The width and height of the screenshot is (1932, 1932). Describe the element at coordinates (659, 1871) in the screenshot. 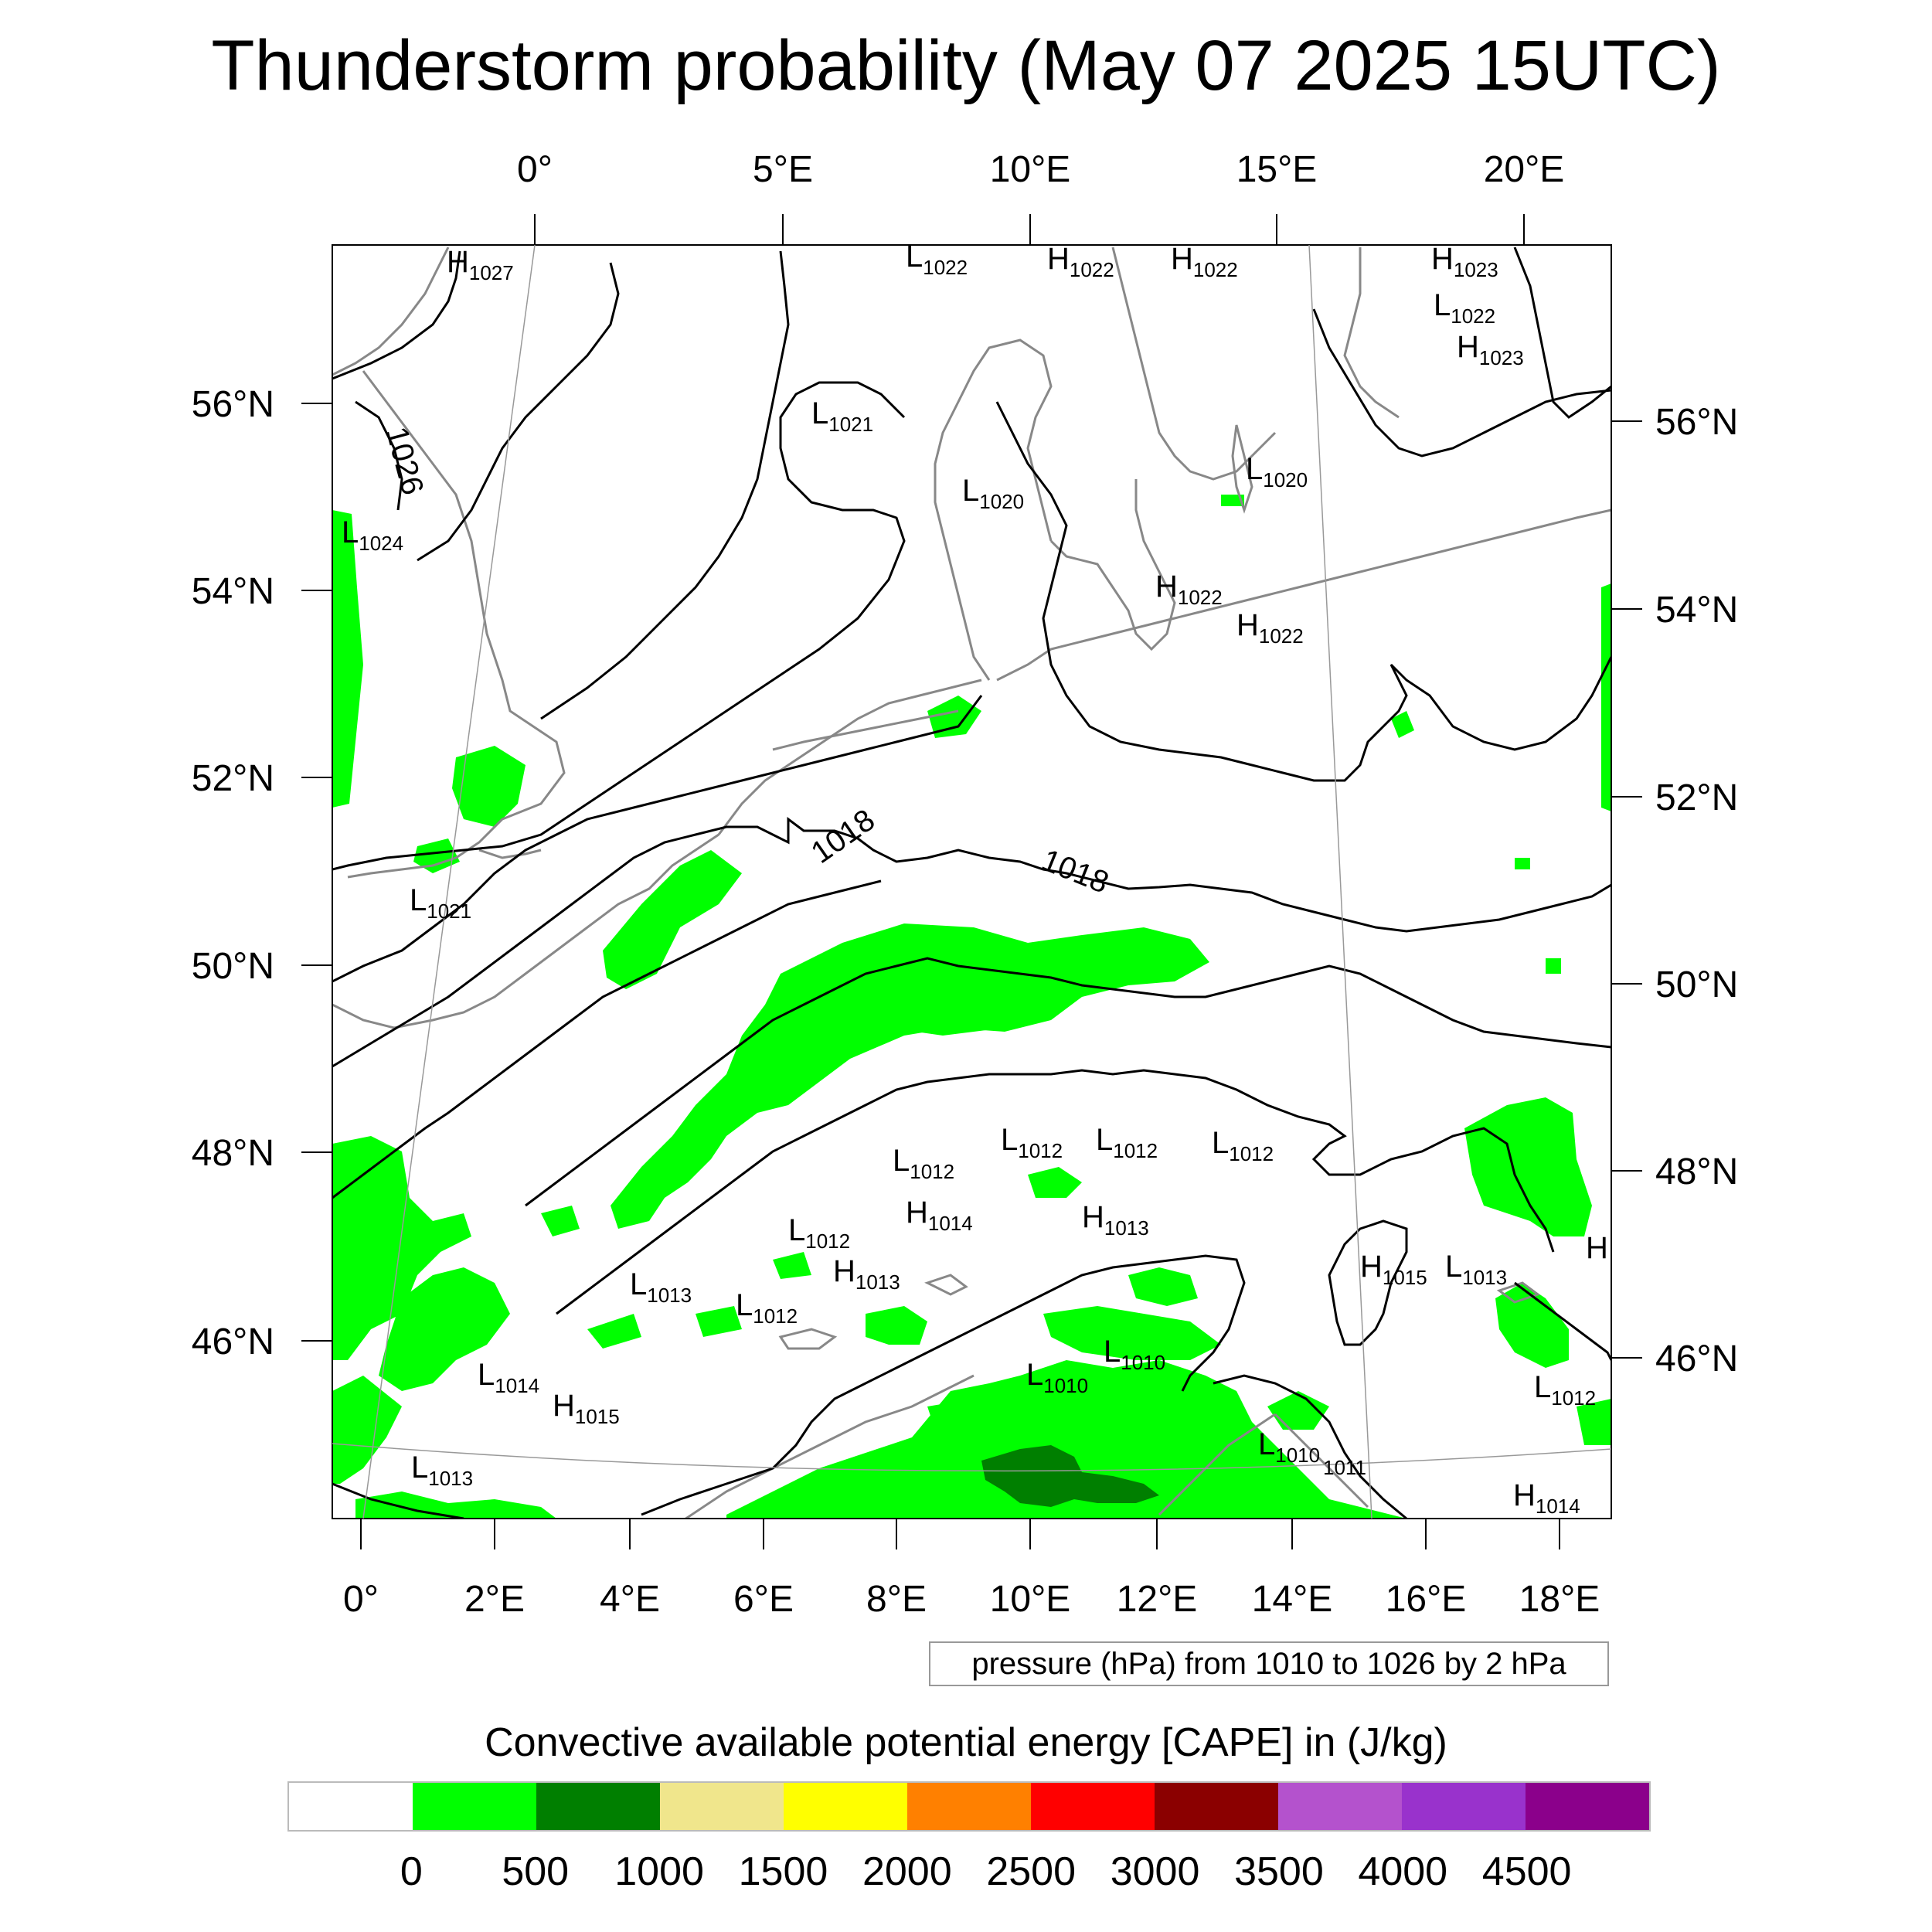

I see `colorbar-label: 1000` at that location.